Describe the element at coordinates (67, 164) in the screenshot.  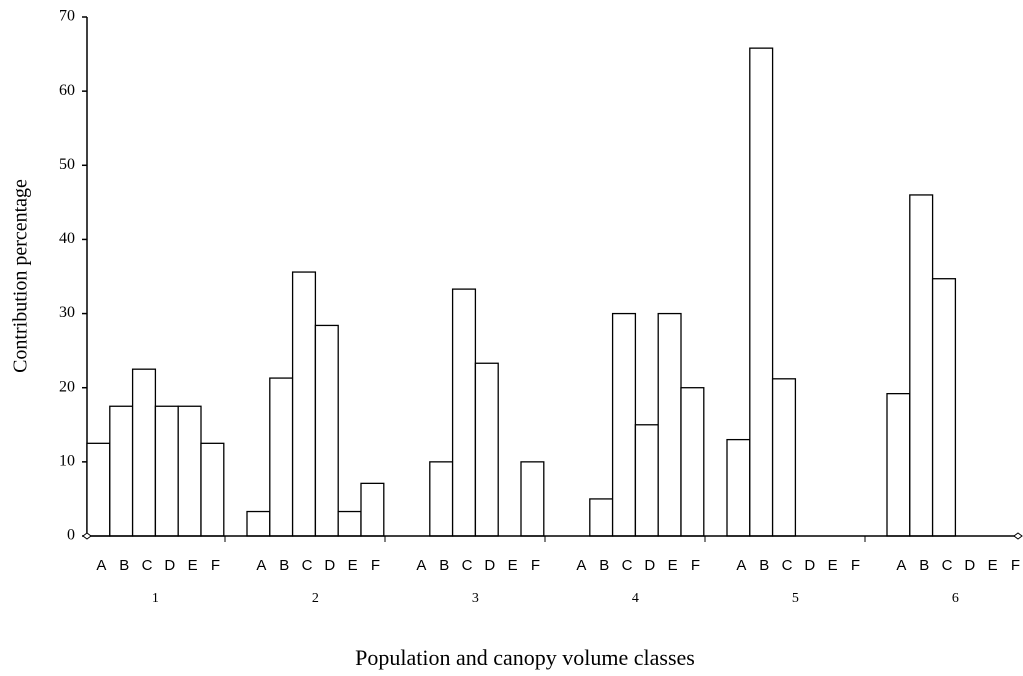
I see `y-tick-label: 50` at that location.